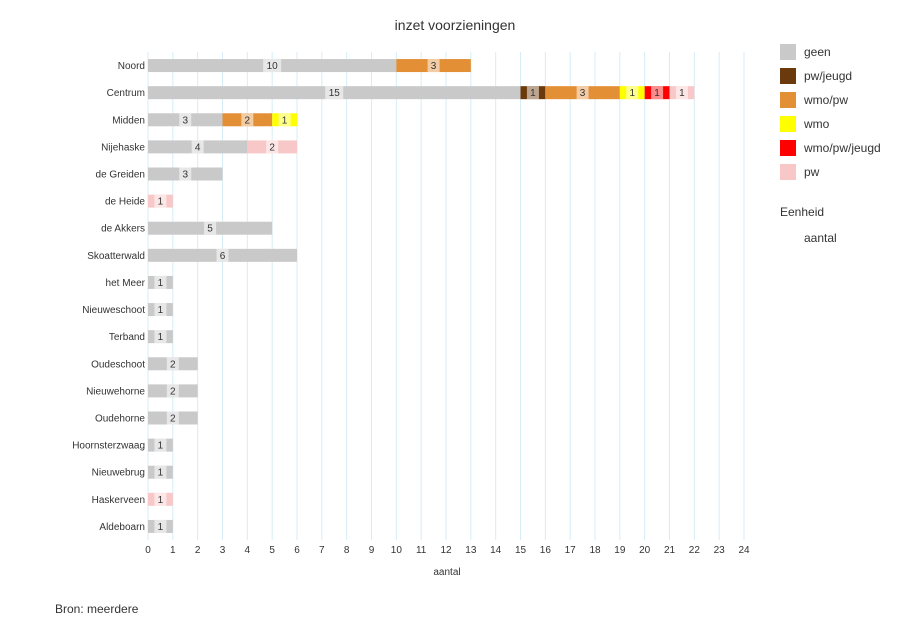 The height and width of the screenshot is (640, 911). What do you see at coordinates (116, 256) in the screenshot?
I see `y-tick-label: Skoatterwald` at bounding box center [116, 256].